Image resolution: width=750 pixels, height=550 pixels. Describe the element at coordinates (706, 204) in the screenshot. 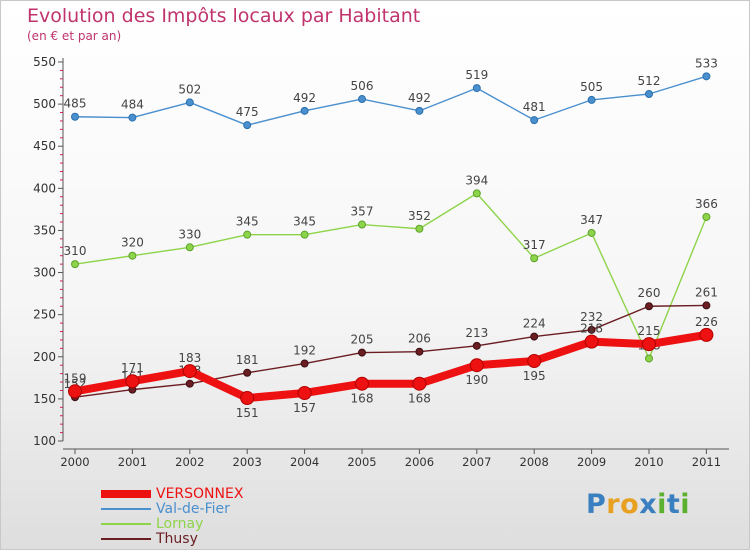

I see `data-label: 366` at that location.